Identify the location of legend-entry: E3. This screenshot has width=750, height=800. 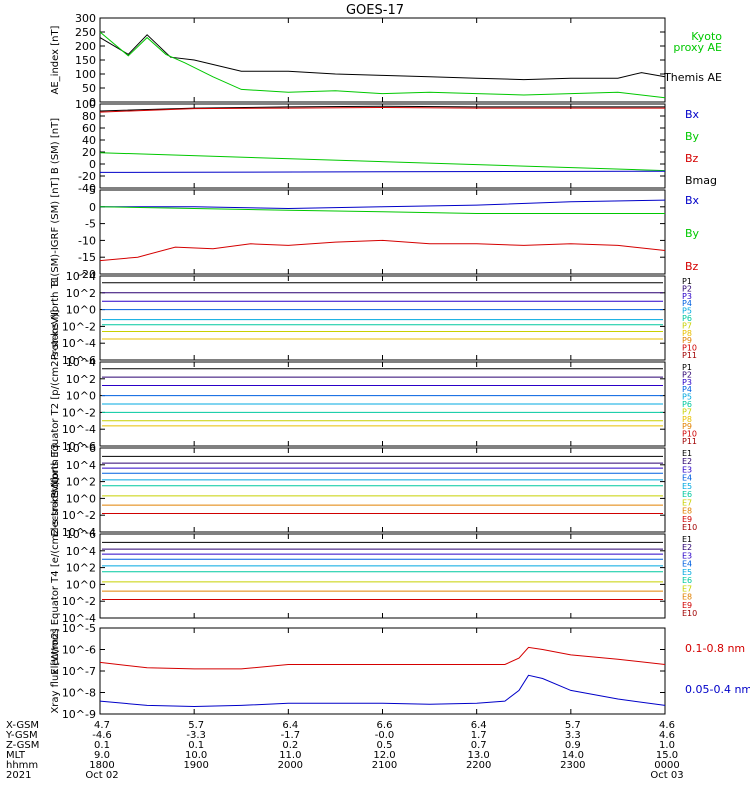
(687, 555).